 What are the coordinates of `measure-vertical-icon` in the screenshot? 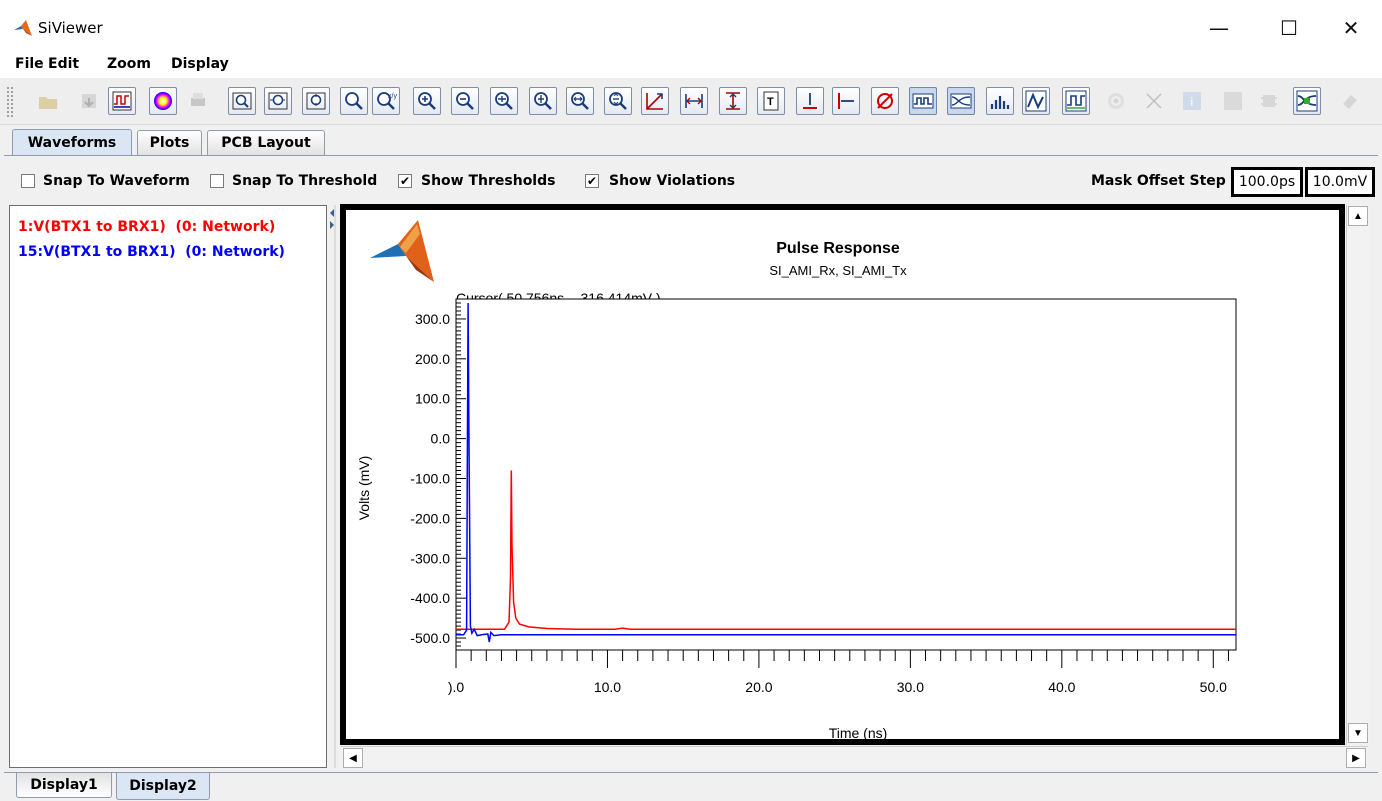 It's located at (733, 101).